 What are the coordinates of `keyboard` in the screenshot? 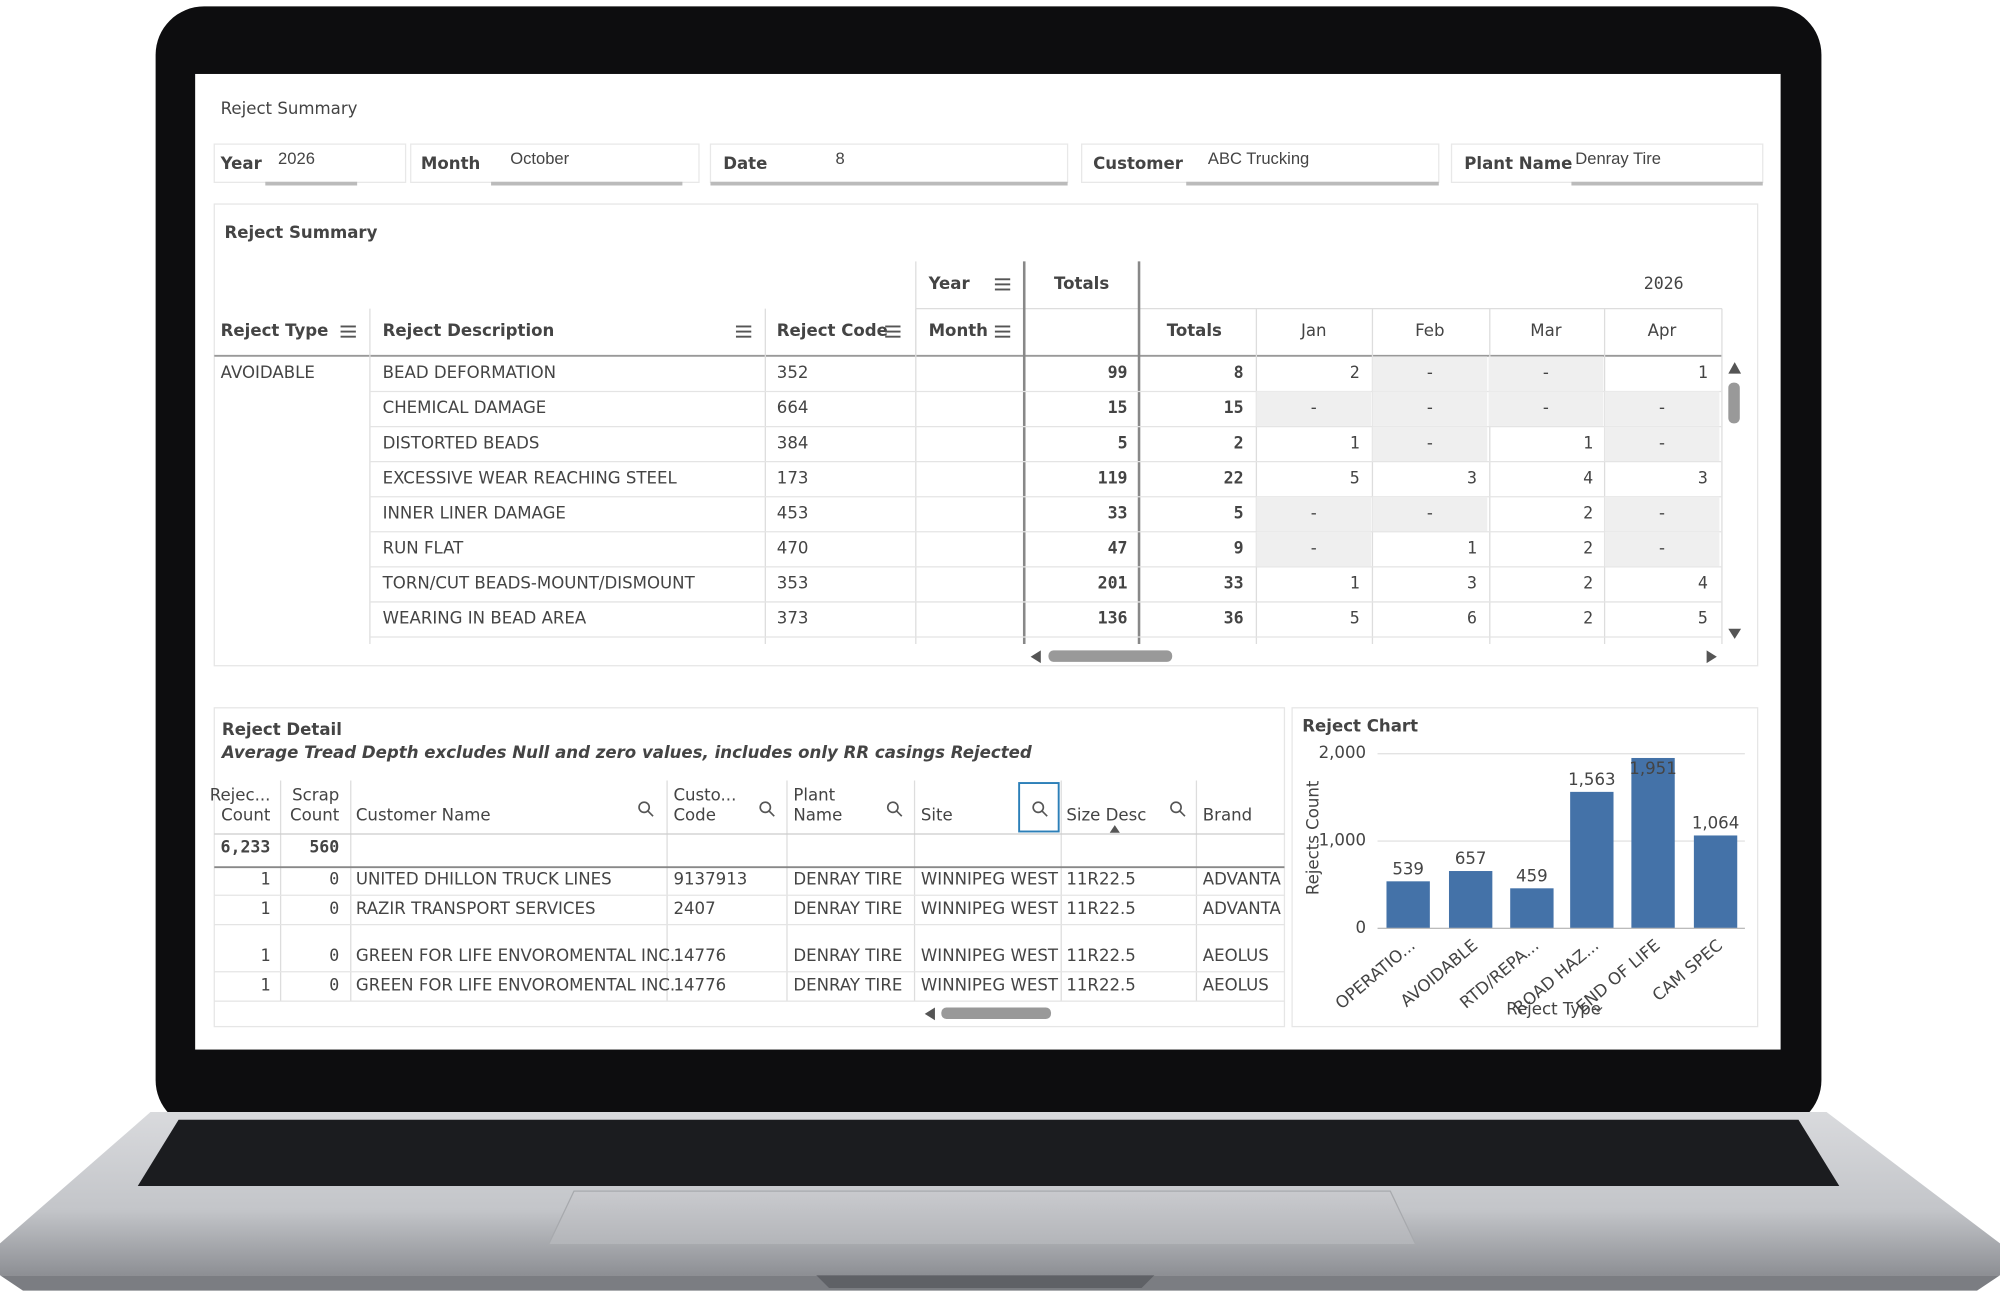 It's located at (988, 1153).